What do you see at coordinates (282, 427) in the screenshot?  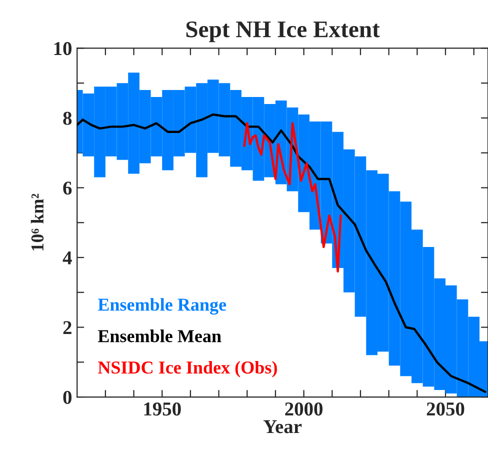 I see `x-axis-title: Year` at bounding box center [282, 427].